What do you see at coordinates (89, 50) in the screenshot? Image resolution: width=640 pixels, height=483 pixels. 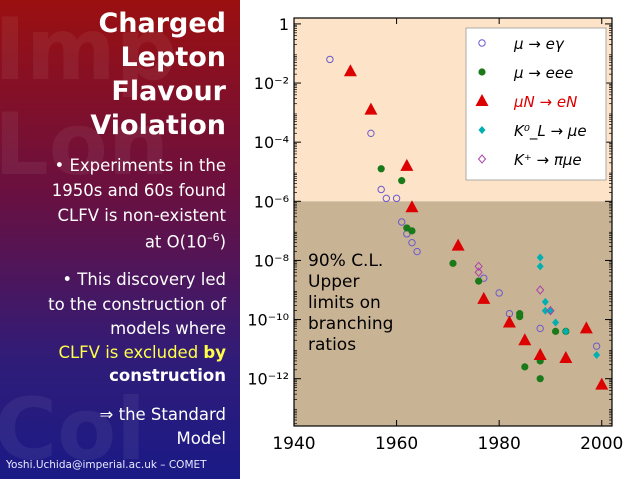 I see `background-watermark-word: Imp` at bounding box center [89, 50].